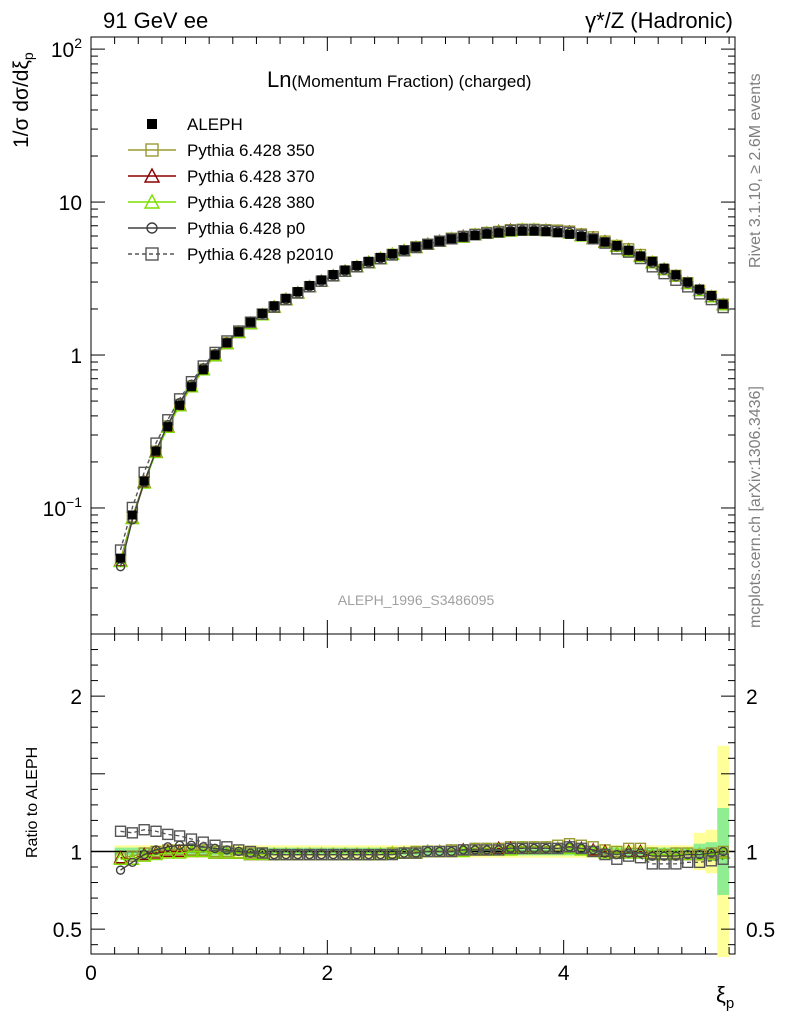 The width and height of the screenshot is (786, 1024). I want to click on rivet-version-text: Rivet 3.1.10, ≥ 2.6M events, so click(755, 170).